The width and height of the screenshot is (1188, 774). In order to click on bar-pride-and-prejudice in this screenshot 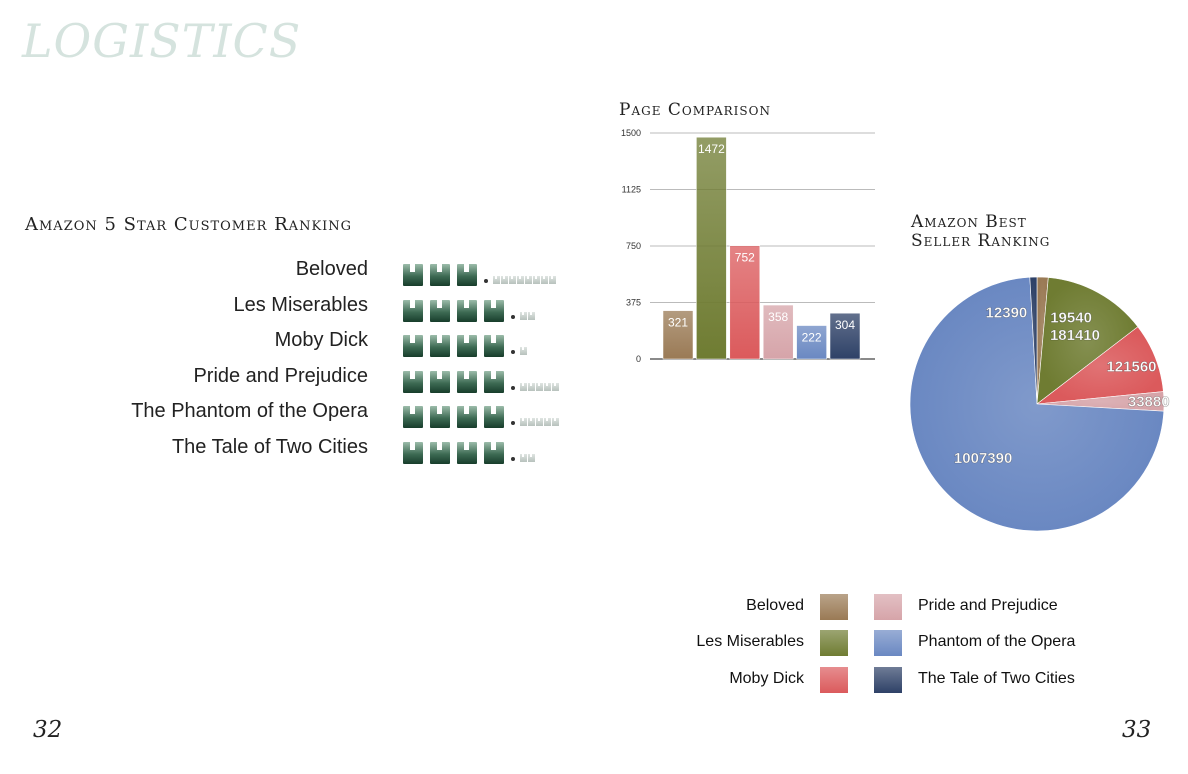, I will do `click(778, 332)`.